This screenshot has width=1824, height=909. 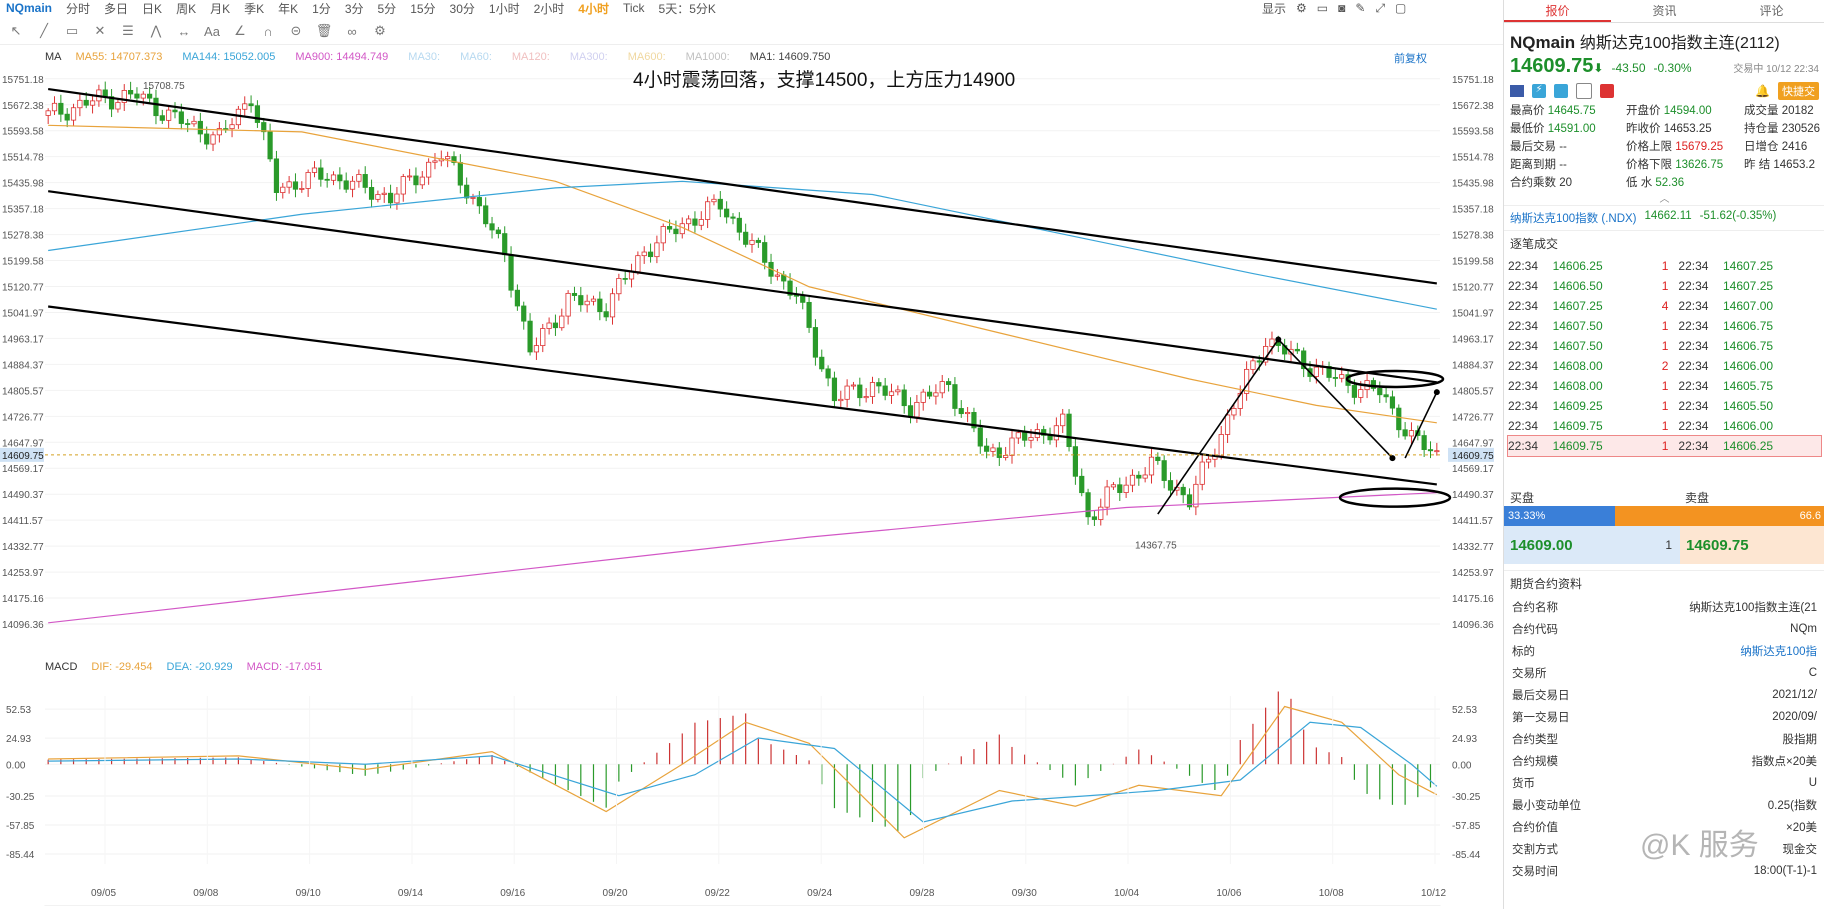 I want to click on arrow-head, so click(x=1436, y=392).